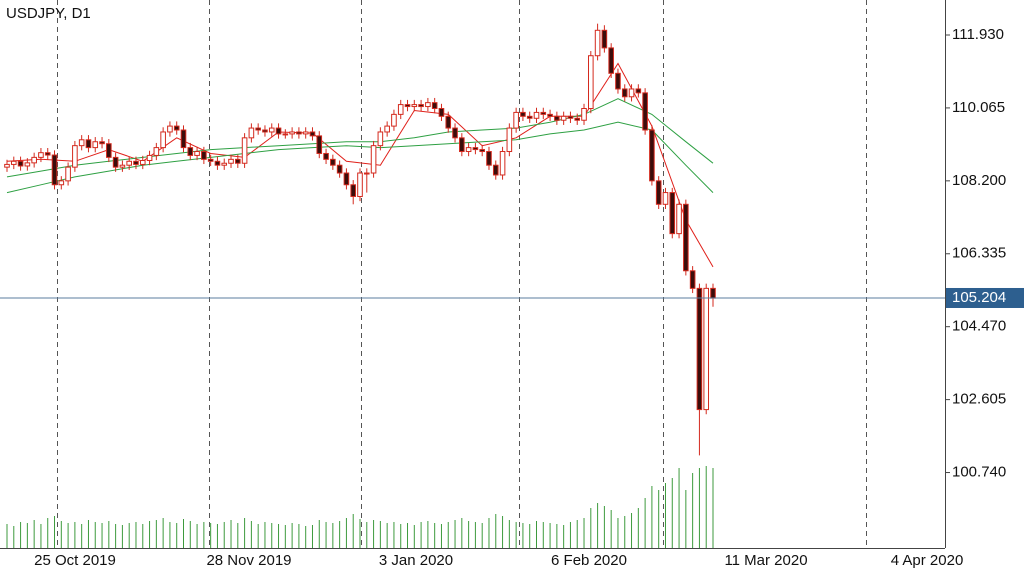  I want to click on chart-title: USDJPY, D1, so click(48, 13).